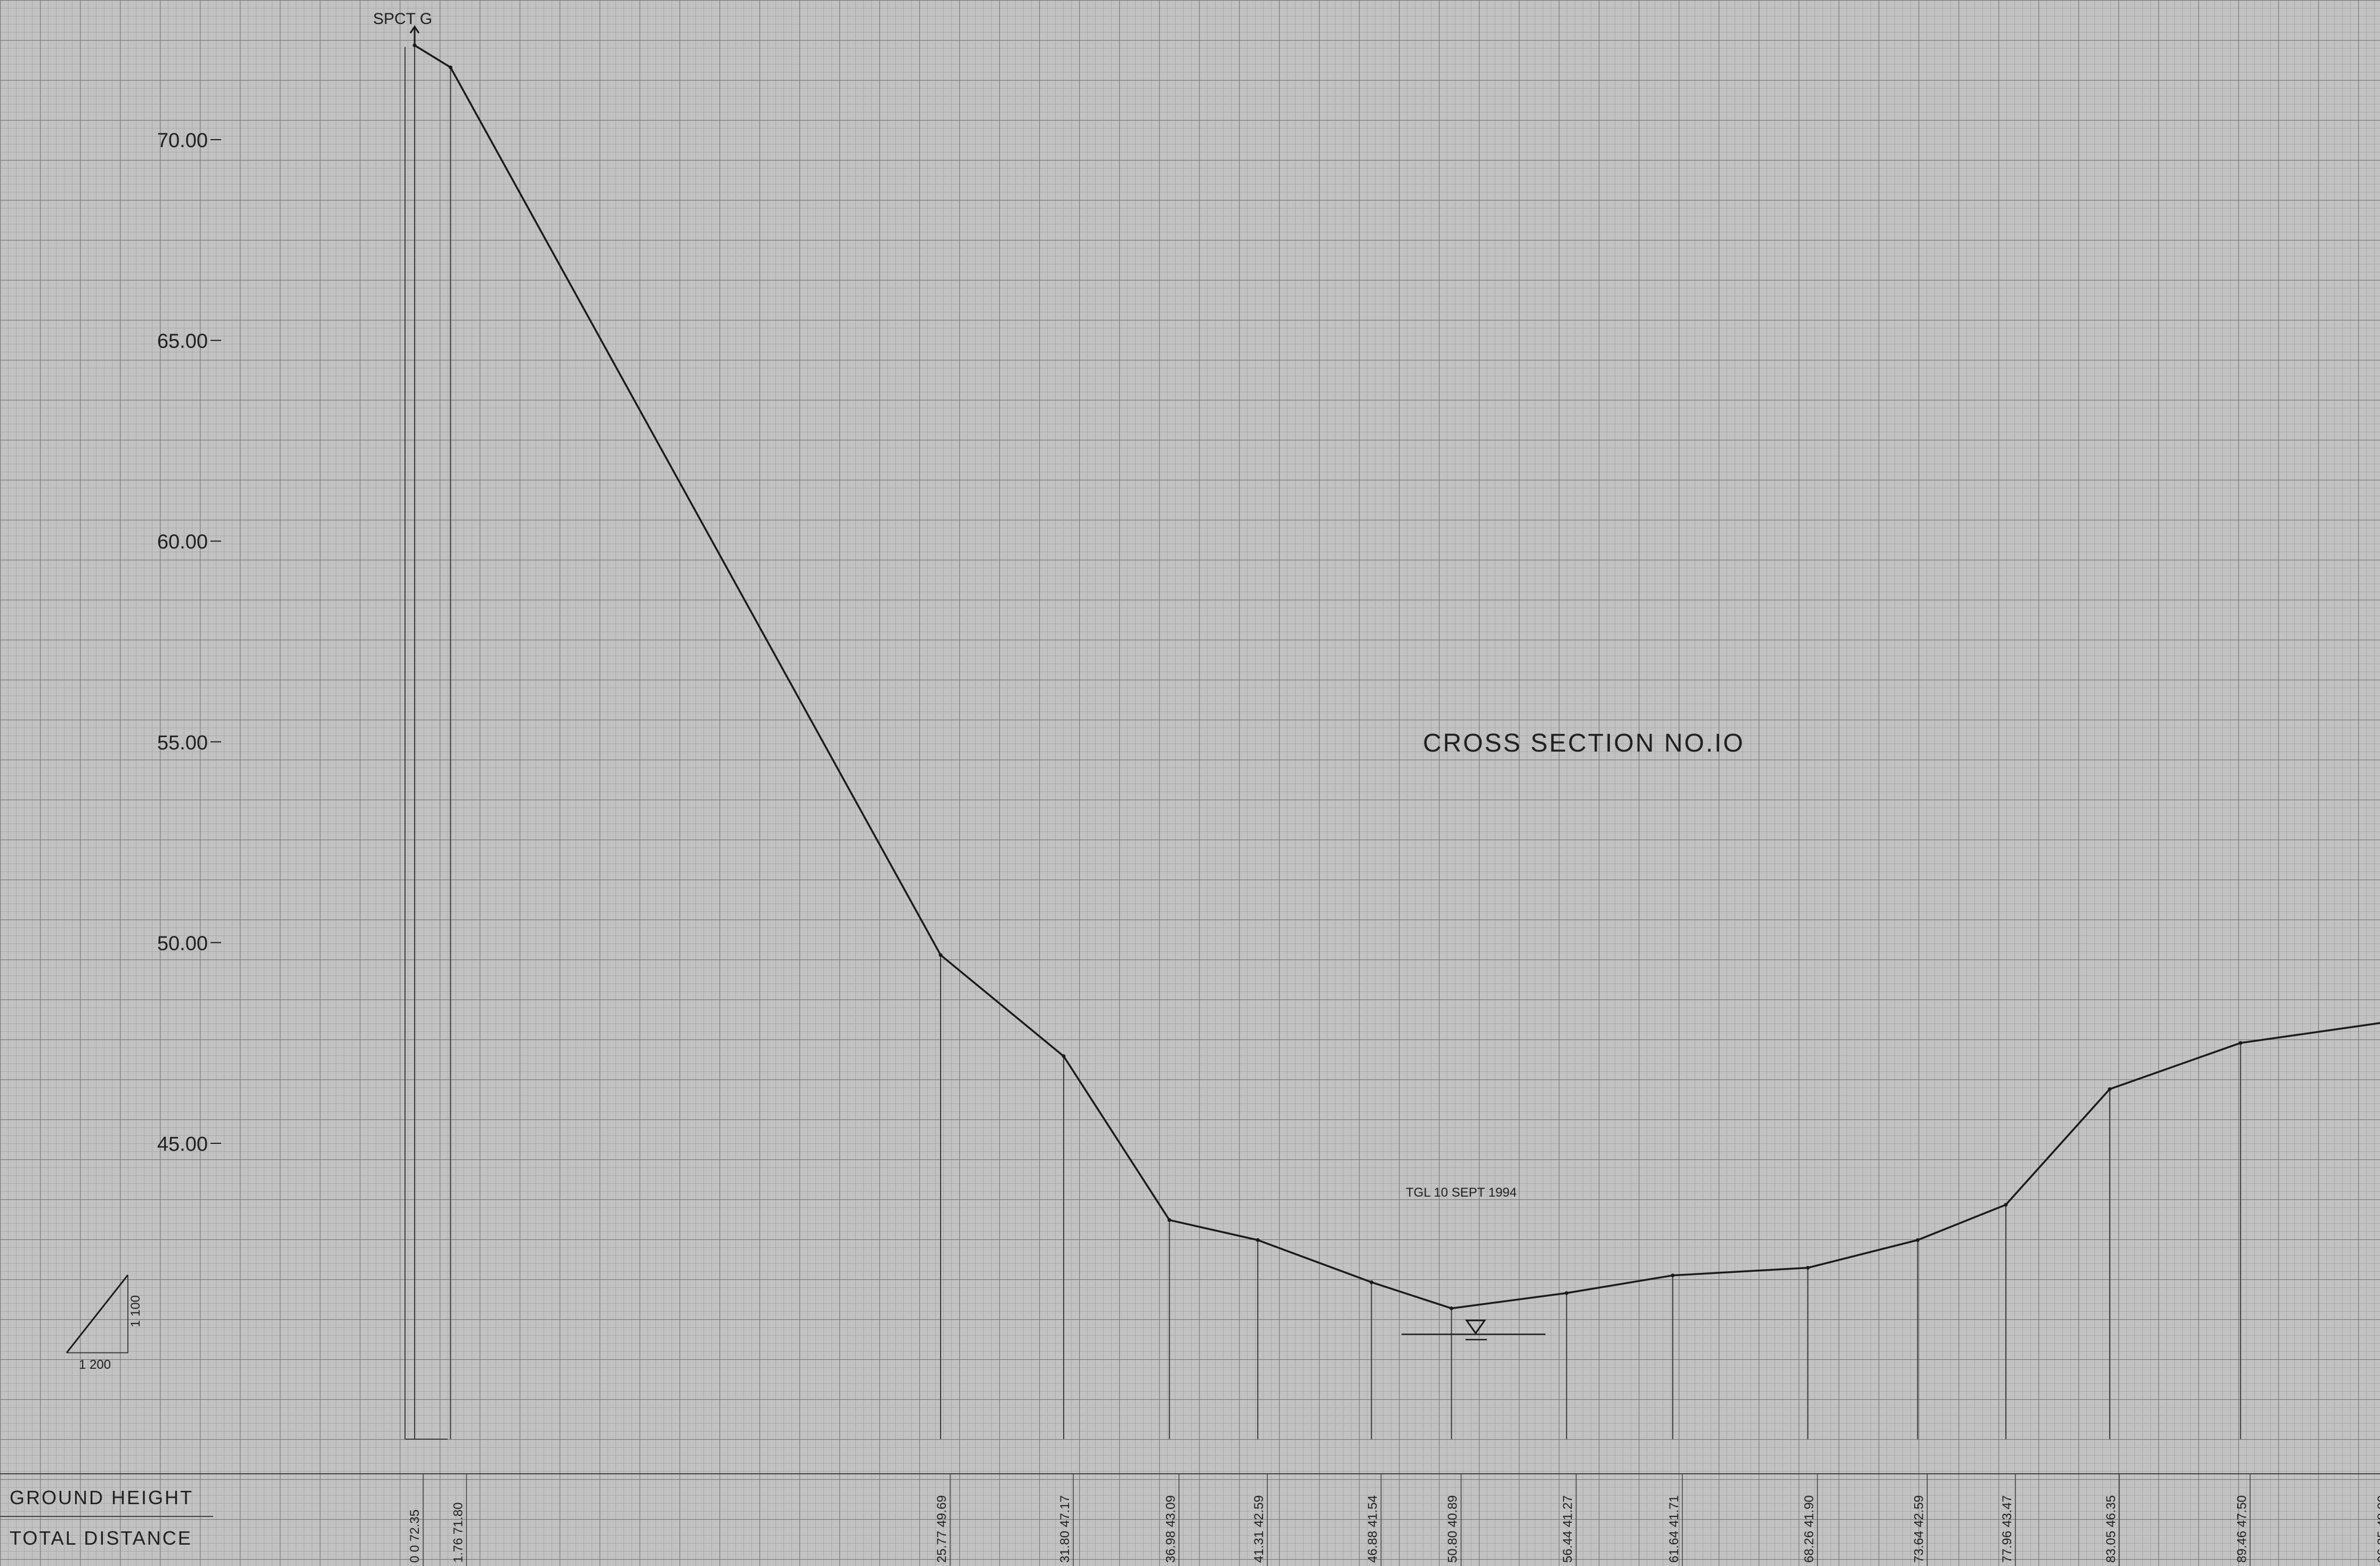  Describe the element at coordinates (182, 943) in the screenshot. I see `y-tick-label: 50.00` at that location.